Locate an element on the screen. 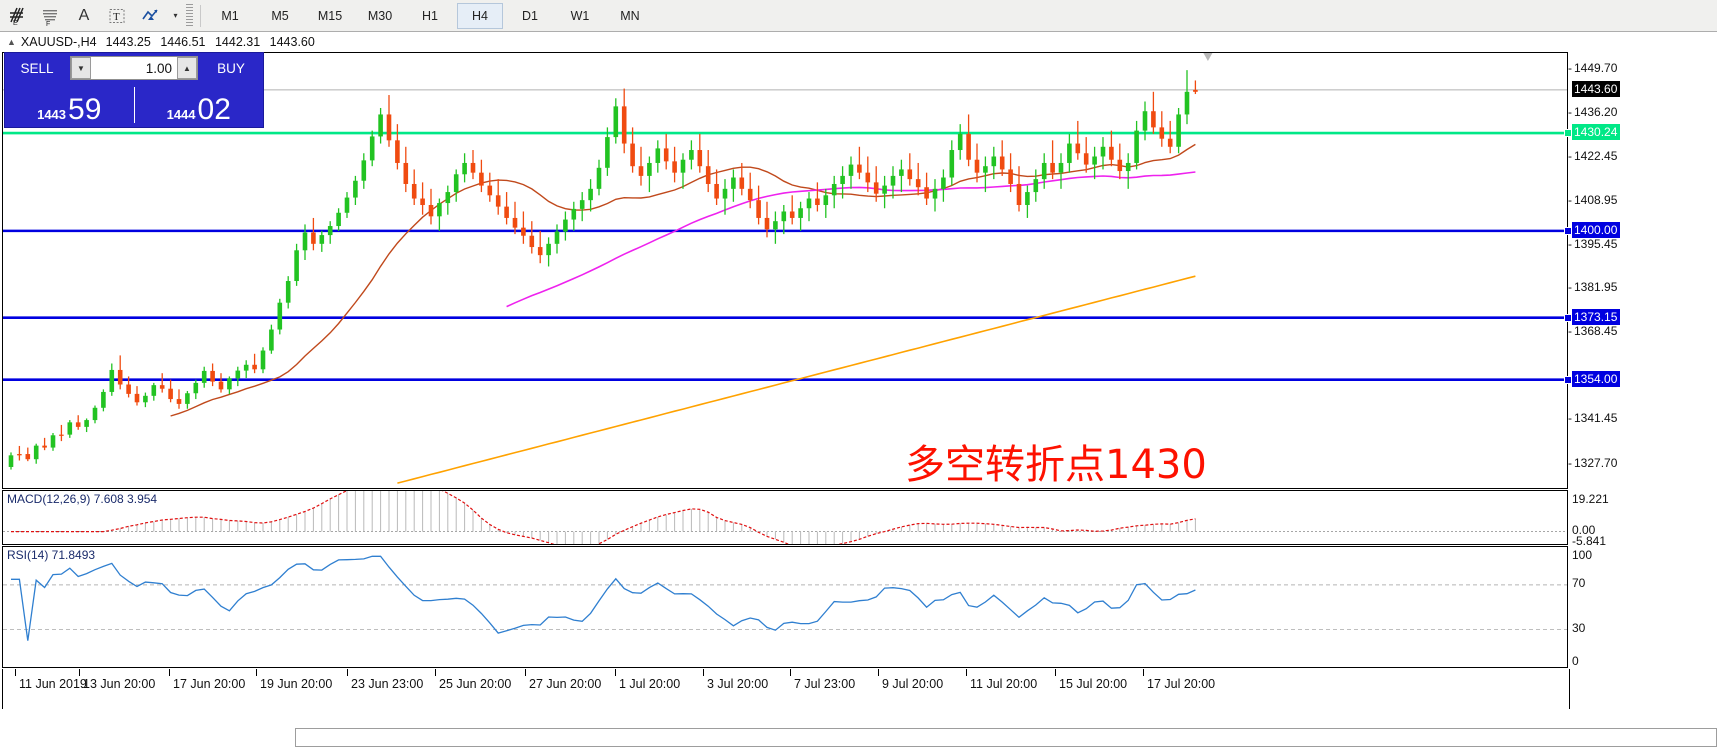 Image resolution: width=1717 pixels, height=756 pixels. trade-buttons-row: SELL ▼ 1.00 ▲ BUY is located at coordinates (134, 68).